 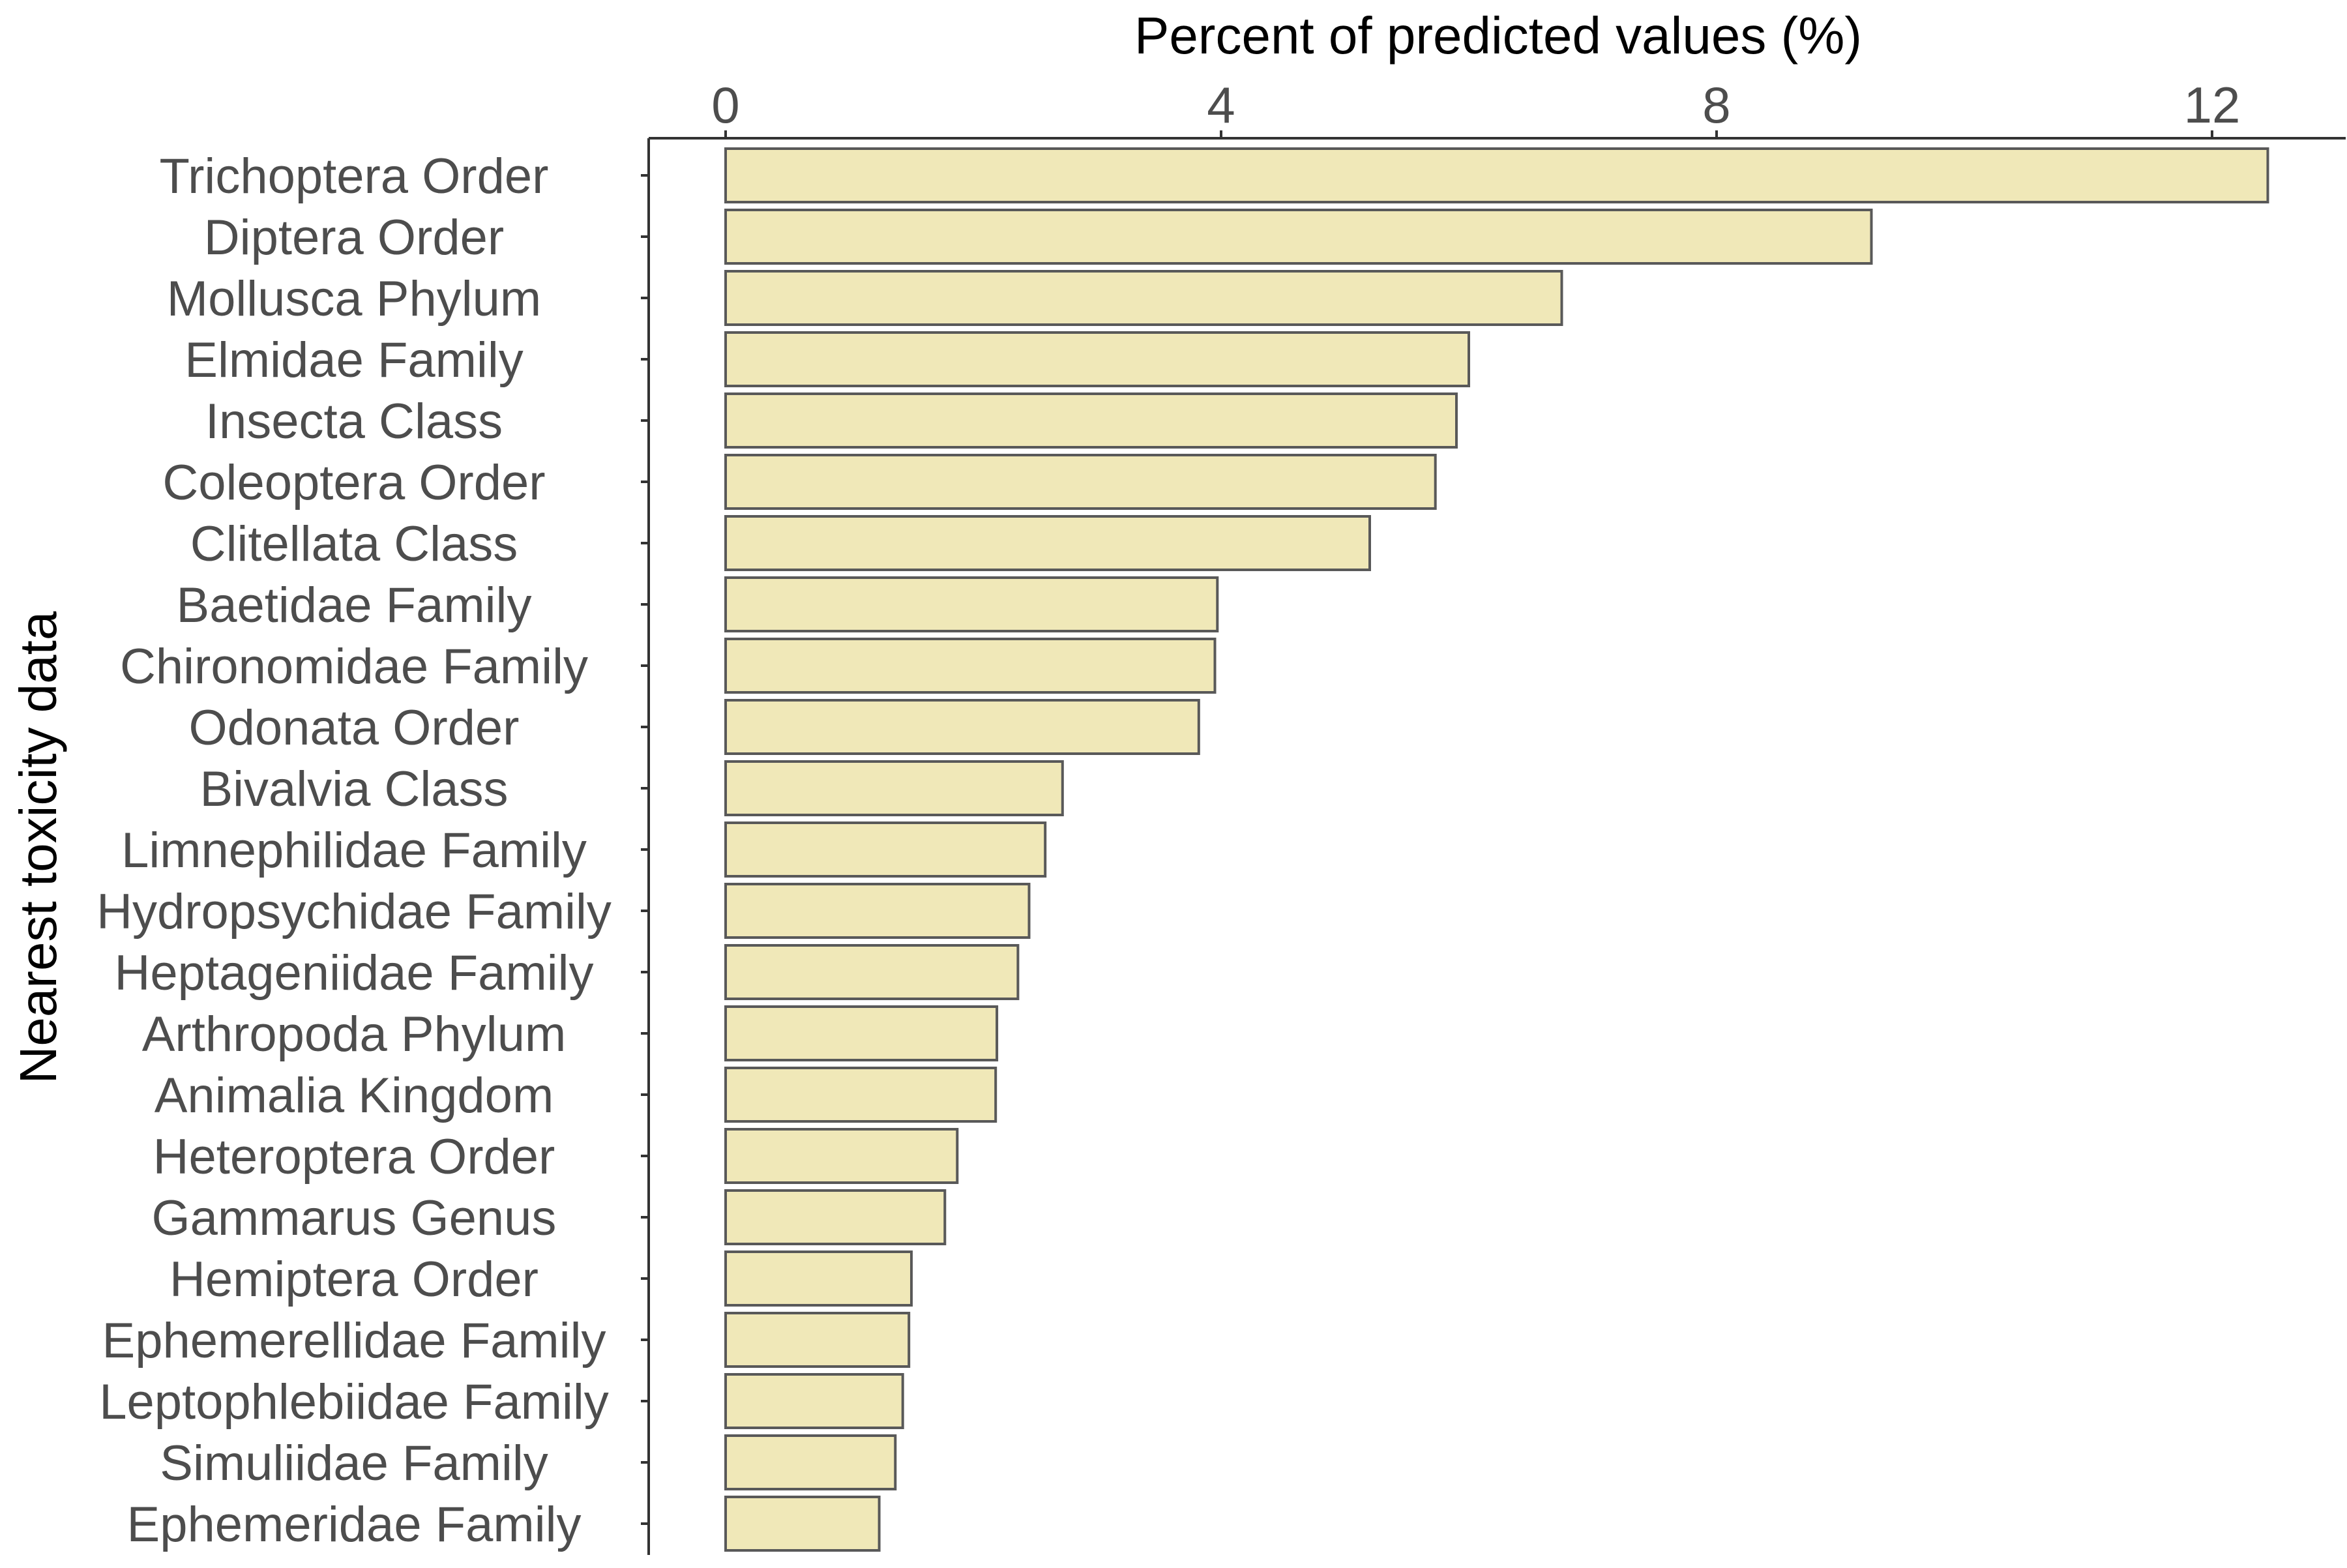 I want to click on category-label: Ephemerellidae Family, so click(x=354, y=1341).